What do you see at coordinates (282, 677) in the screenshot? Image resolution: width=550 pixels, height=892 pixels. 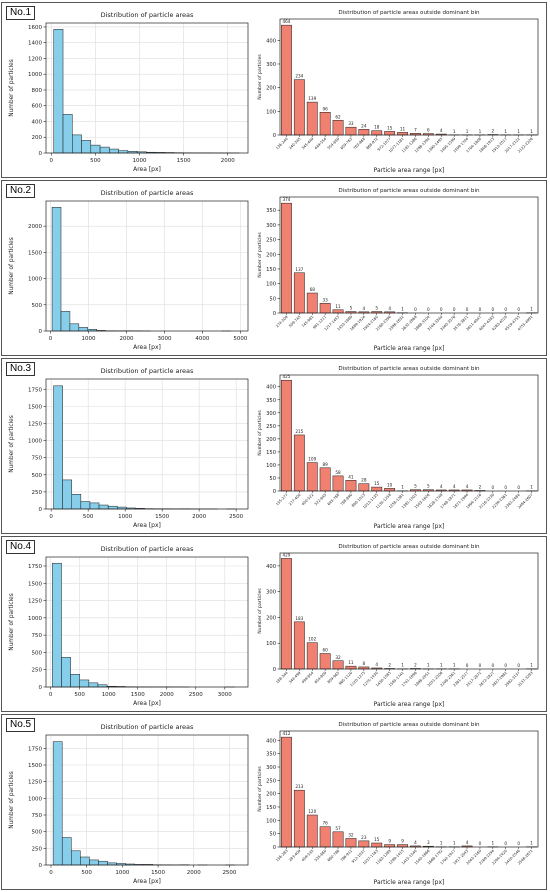 I see `category-tick-label: 188-344` at bounding box center [282, 677].